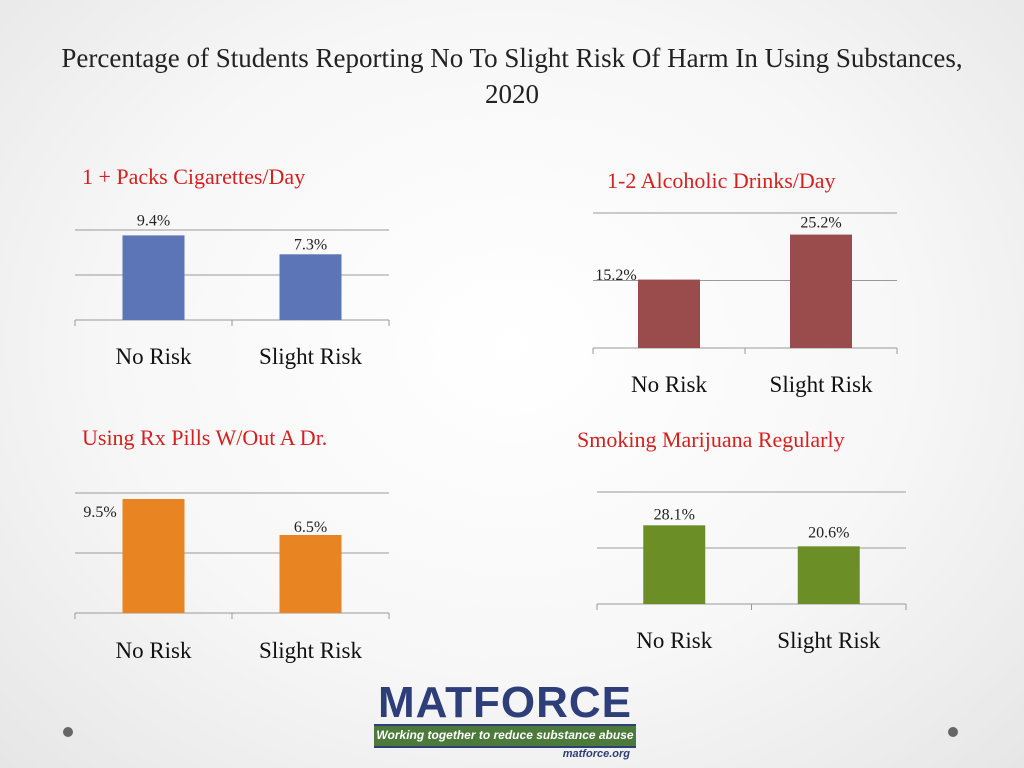  I want to click on value-label-alcohol: 15.2%, so click(615, 275).